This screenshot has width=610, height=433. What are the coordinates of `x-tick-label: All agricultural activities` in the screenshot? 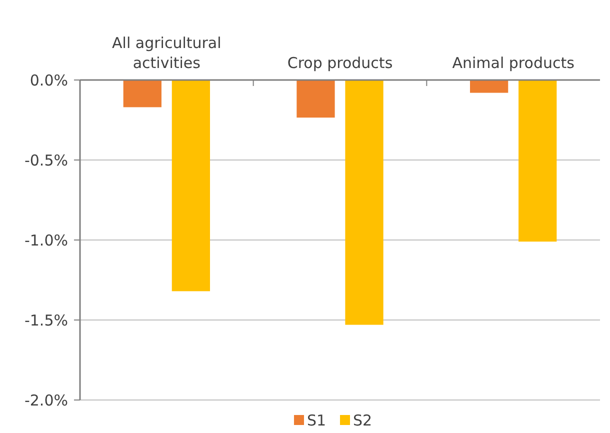 It's located at (167, 53).